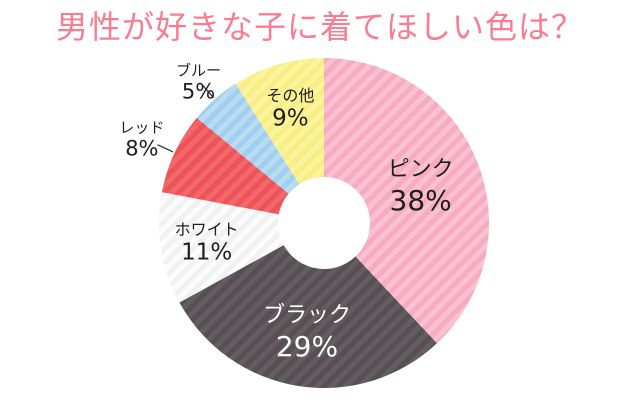 The width and height of the screenshot is (640, 405). I want to click on slice-label-pct-white: 11%, so click(206, 253).